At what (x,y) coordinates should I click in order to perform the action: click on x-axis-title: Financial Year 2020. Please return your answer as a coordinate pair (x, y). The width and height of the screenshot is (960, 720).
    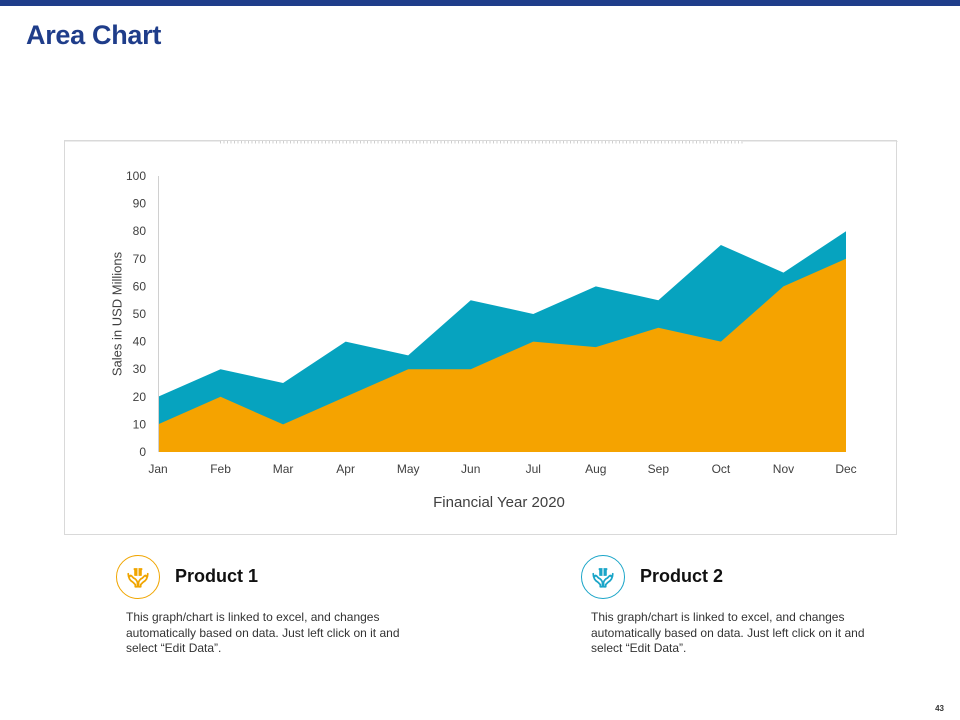
    Looking at the image, I should click on (499, 502).